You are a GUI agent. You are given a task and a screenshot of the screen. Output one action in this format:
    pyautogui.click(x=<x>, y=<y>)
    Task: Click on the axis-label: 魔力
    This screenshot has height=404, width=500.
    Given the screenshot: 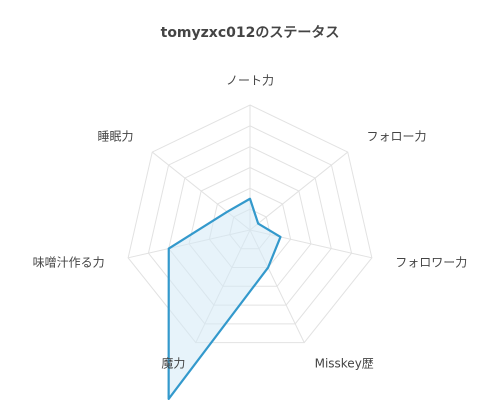 What is the action you would take?
    pyautogui.click(x=173, y=363)
    